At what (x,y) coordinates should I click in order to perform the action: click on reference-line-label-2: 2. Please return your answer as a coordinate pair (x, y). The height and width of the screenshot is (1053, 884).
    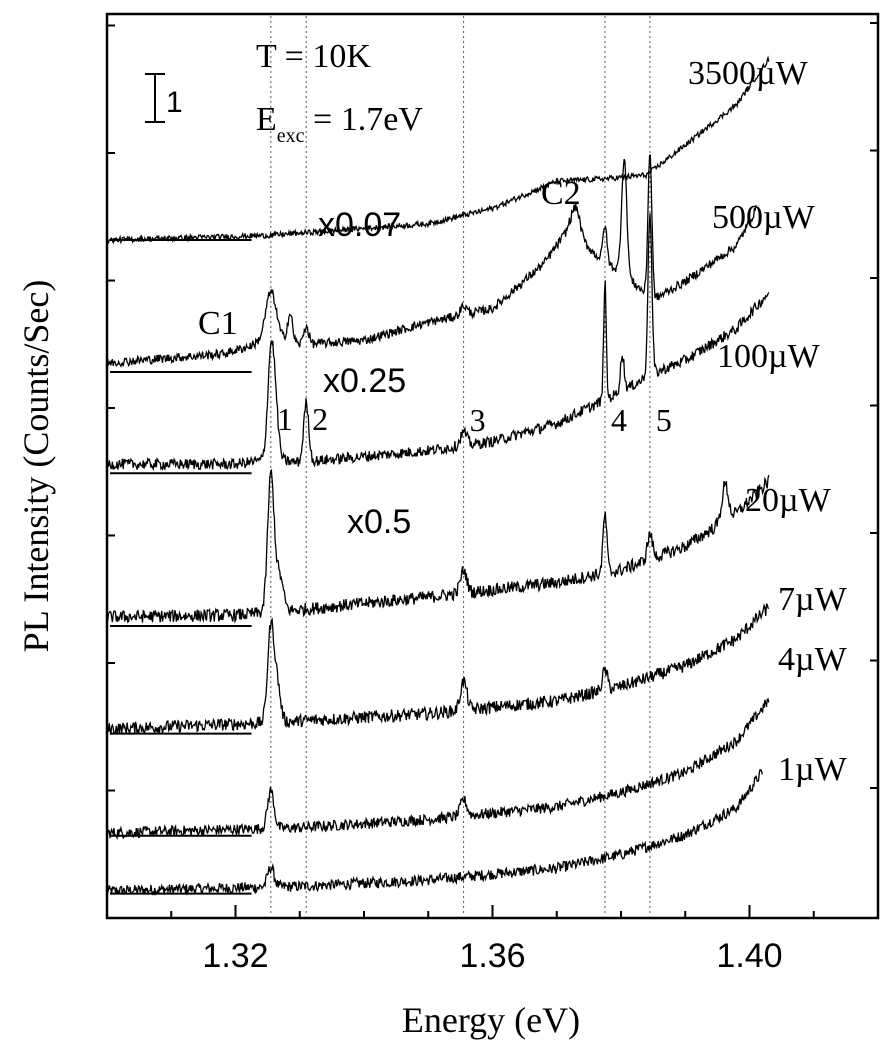
    Looking at the image, I should click on (320, 419).